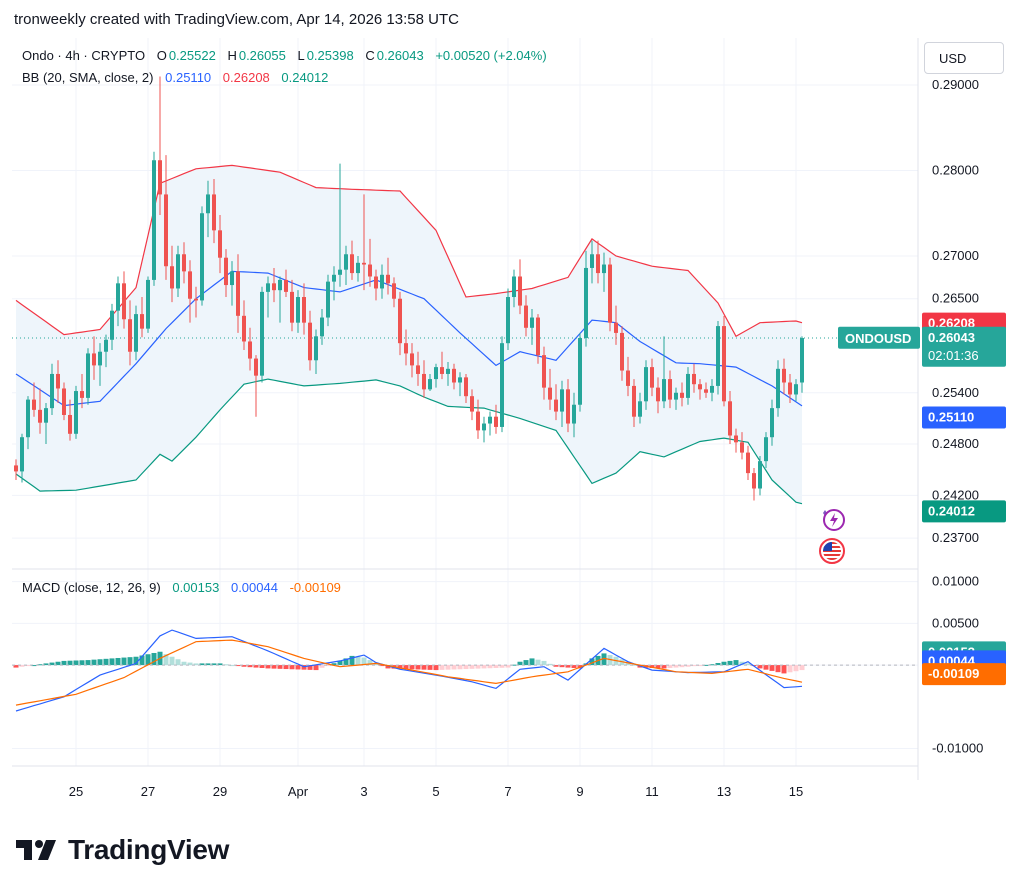  I want to click on bb-lower-line, so click(409, 441).